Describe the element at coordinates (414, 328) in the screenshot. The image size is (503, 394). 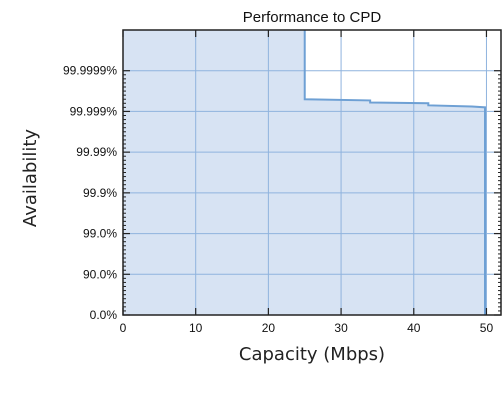
I see `x-tick-label: 40` at that location.